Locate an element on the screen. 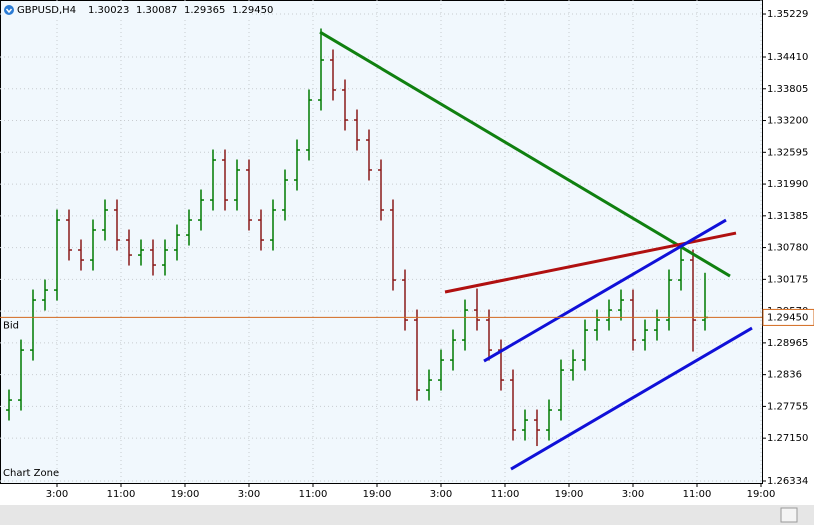  y-tick-label: 1.30175 is located at coordinates (787, 279).